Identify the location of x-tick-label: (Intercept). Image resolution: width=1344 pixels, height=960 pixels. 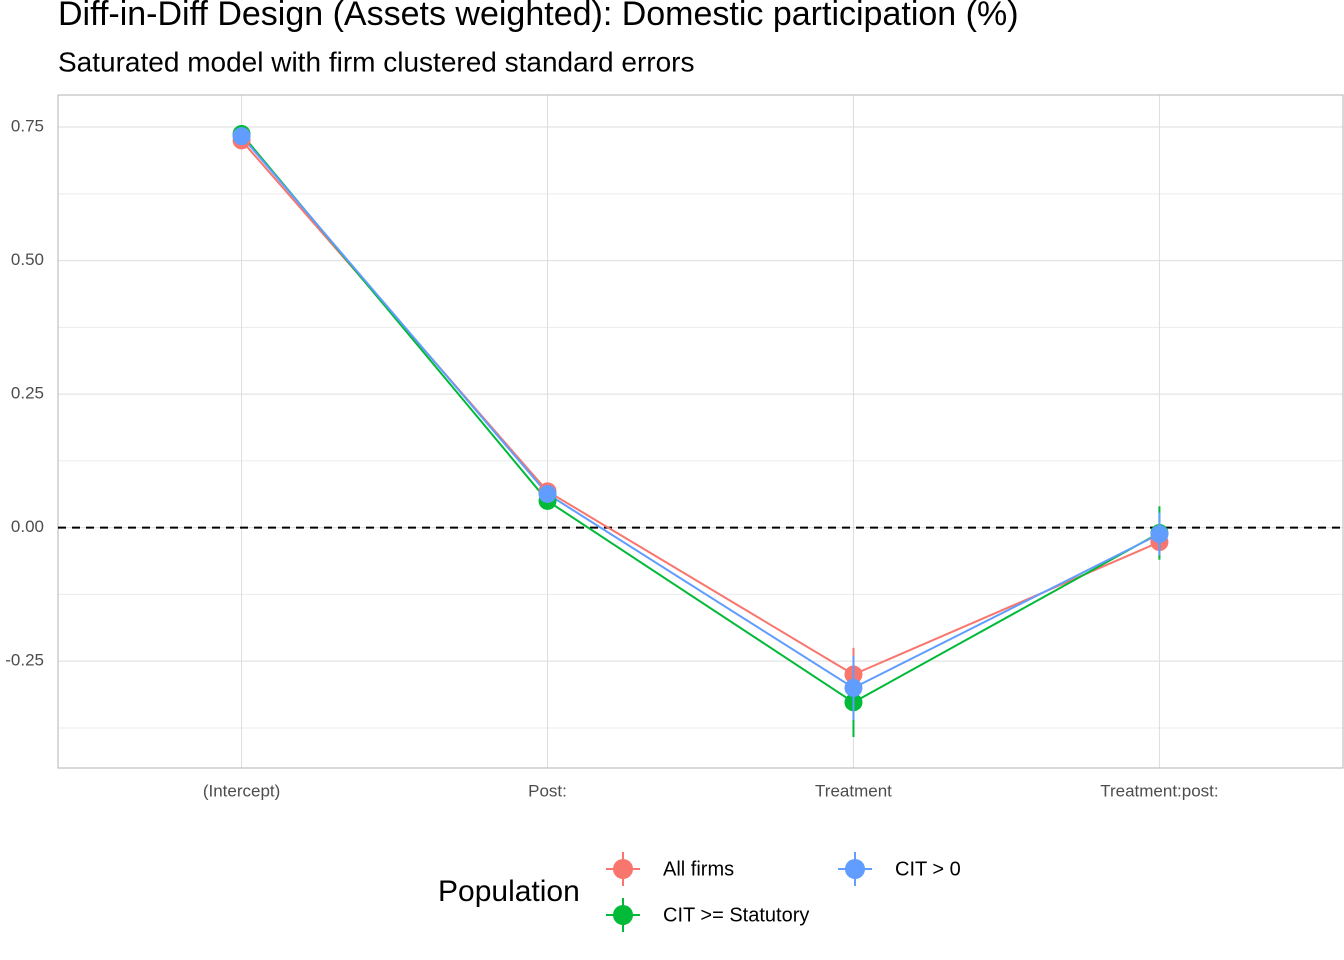
(241, 790).